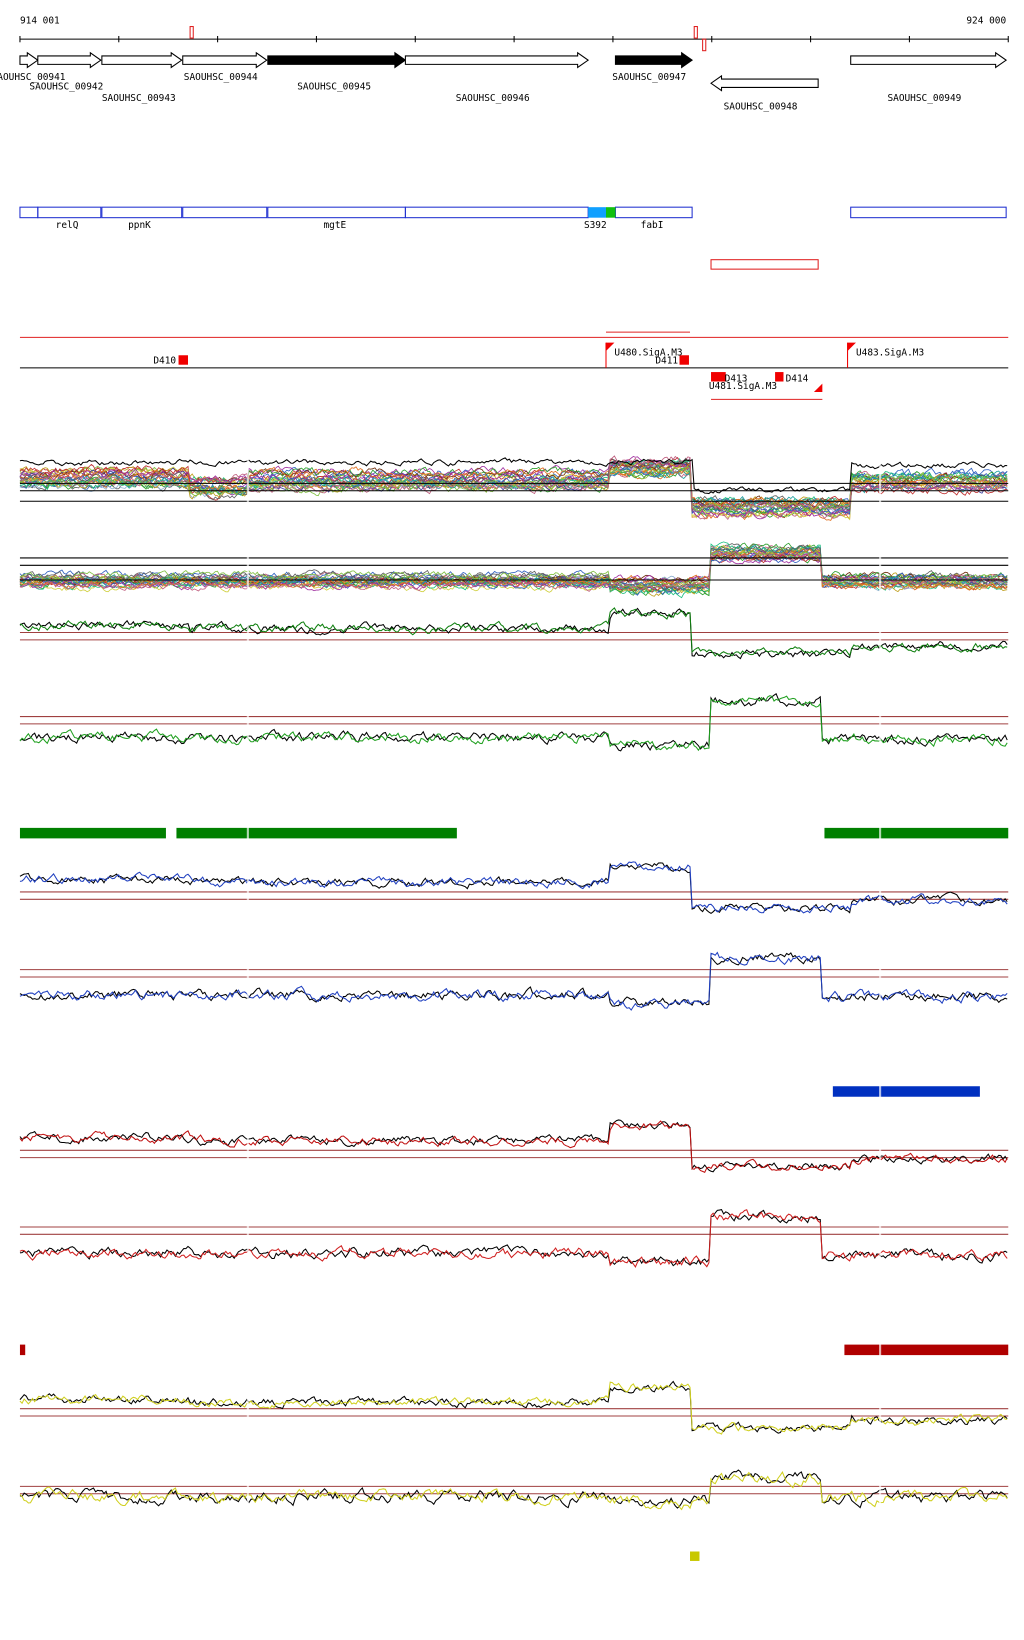 Image resolution: width=1024 pixels, height=1640 pixels. Describe the element at coordinates (164, 361) in the screenshot. I see `annotation-label: D410` at that location.